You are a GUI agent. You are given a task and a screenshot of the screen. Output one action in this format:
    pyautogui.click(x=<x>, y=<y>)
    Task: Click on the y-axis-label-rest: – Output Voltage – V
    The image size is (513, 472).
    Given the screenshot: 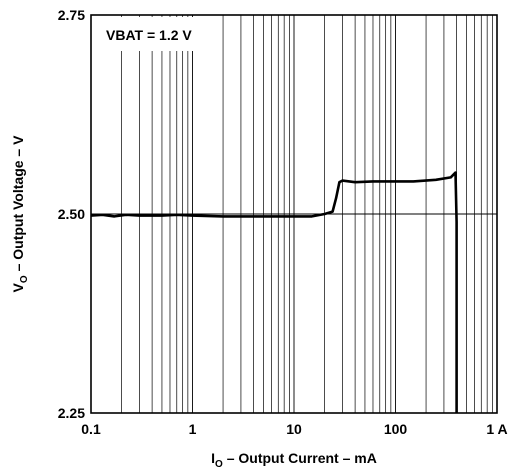 What is the action you would take?
    pyautogui.click(x=18, y=205)
    